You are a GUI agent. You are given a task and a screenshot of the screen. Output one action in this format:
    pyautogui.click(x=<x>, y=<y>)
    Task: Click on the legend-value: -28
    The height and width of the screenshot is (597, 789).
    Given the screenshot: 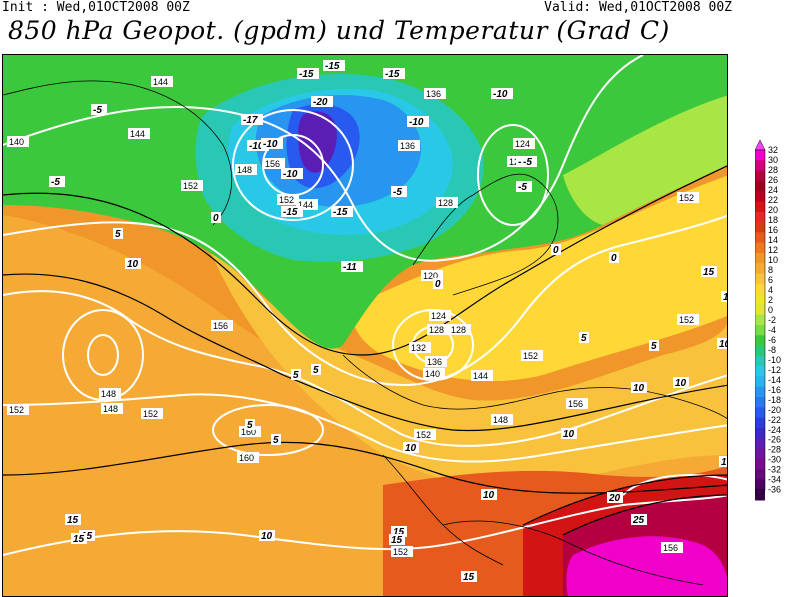 What is the action you would take?
    pyautogui.click(x=774, y=450)
    